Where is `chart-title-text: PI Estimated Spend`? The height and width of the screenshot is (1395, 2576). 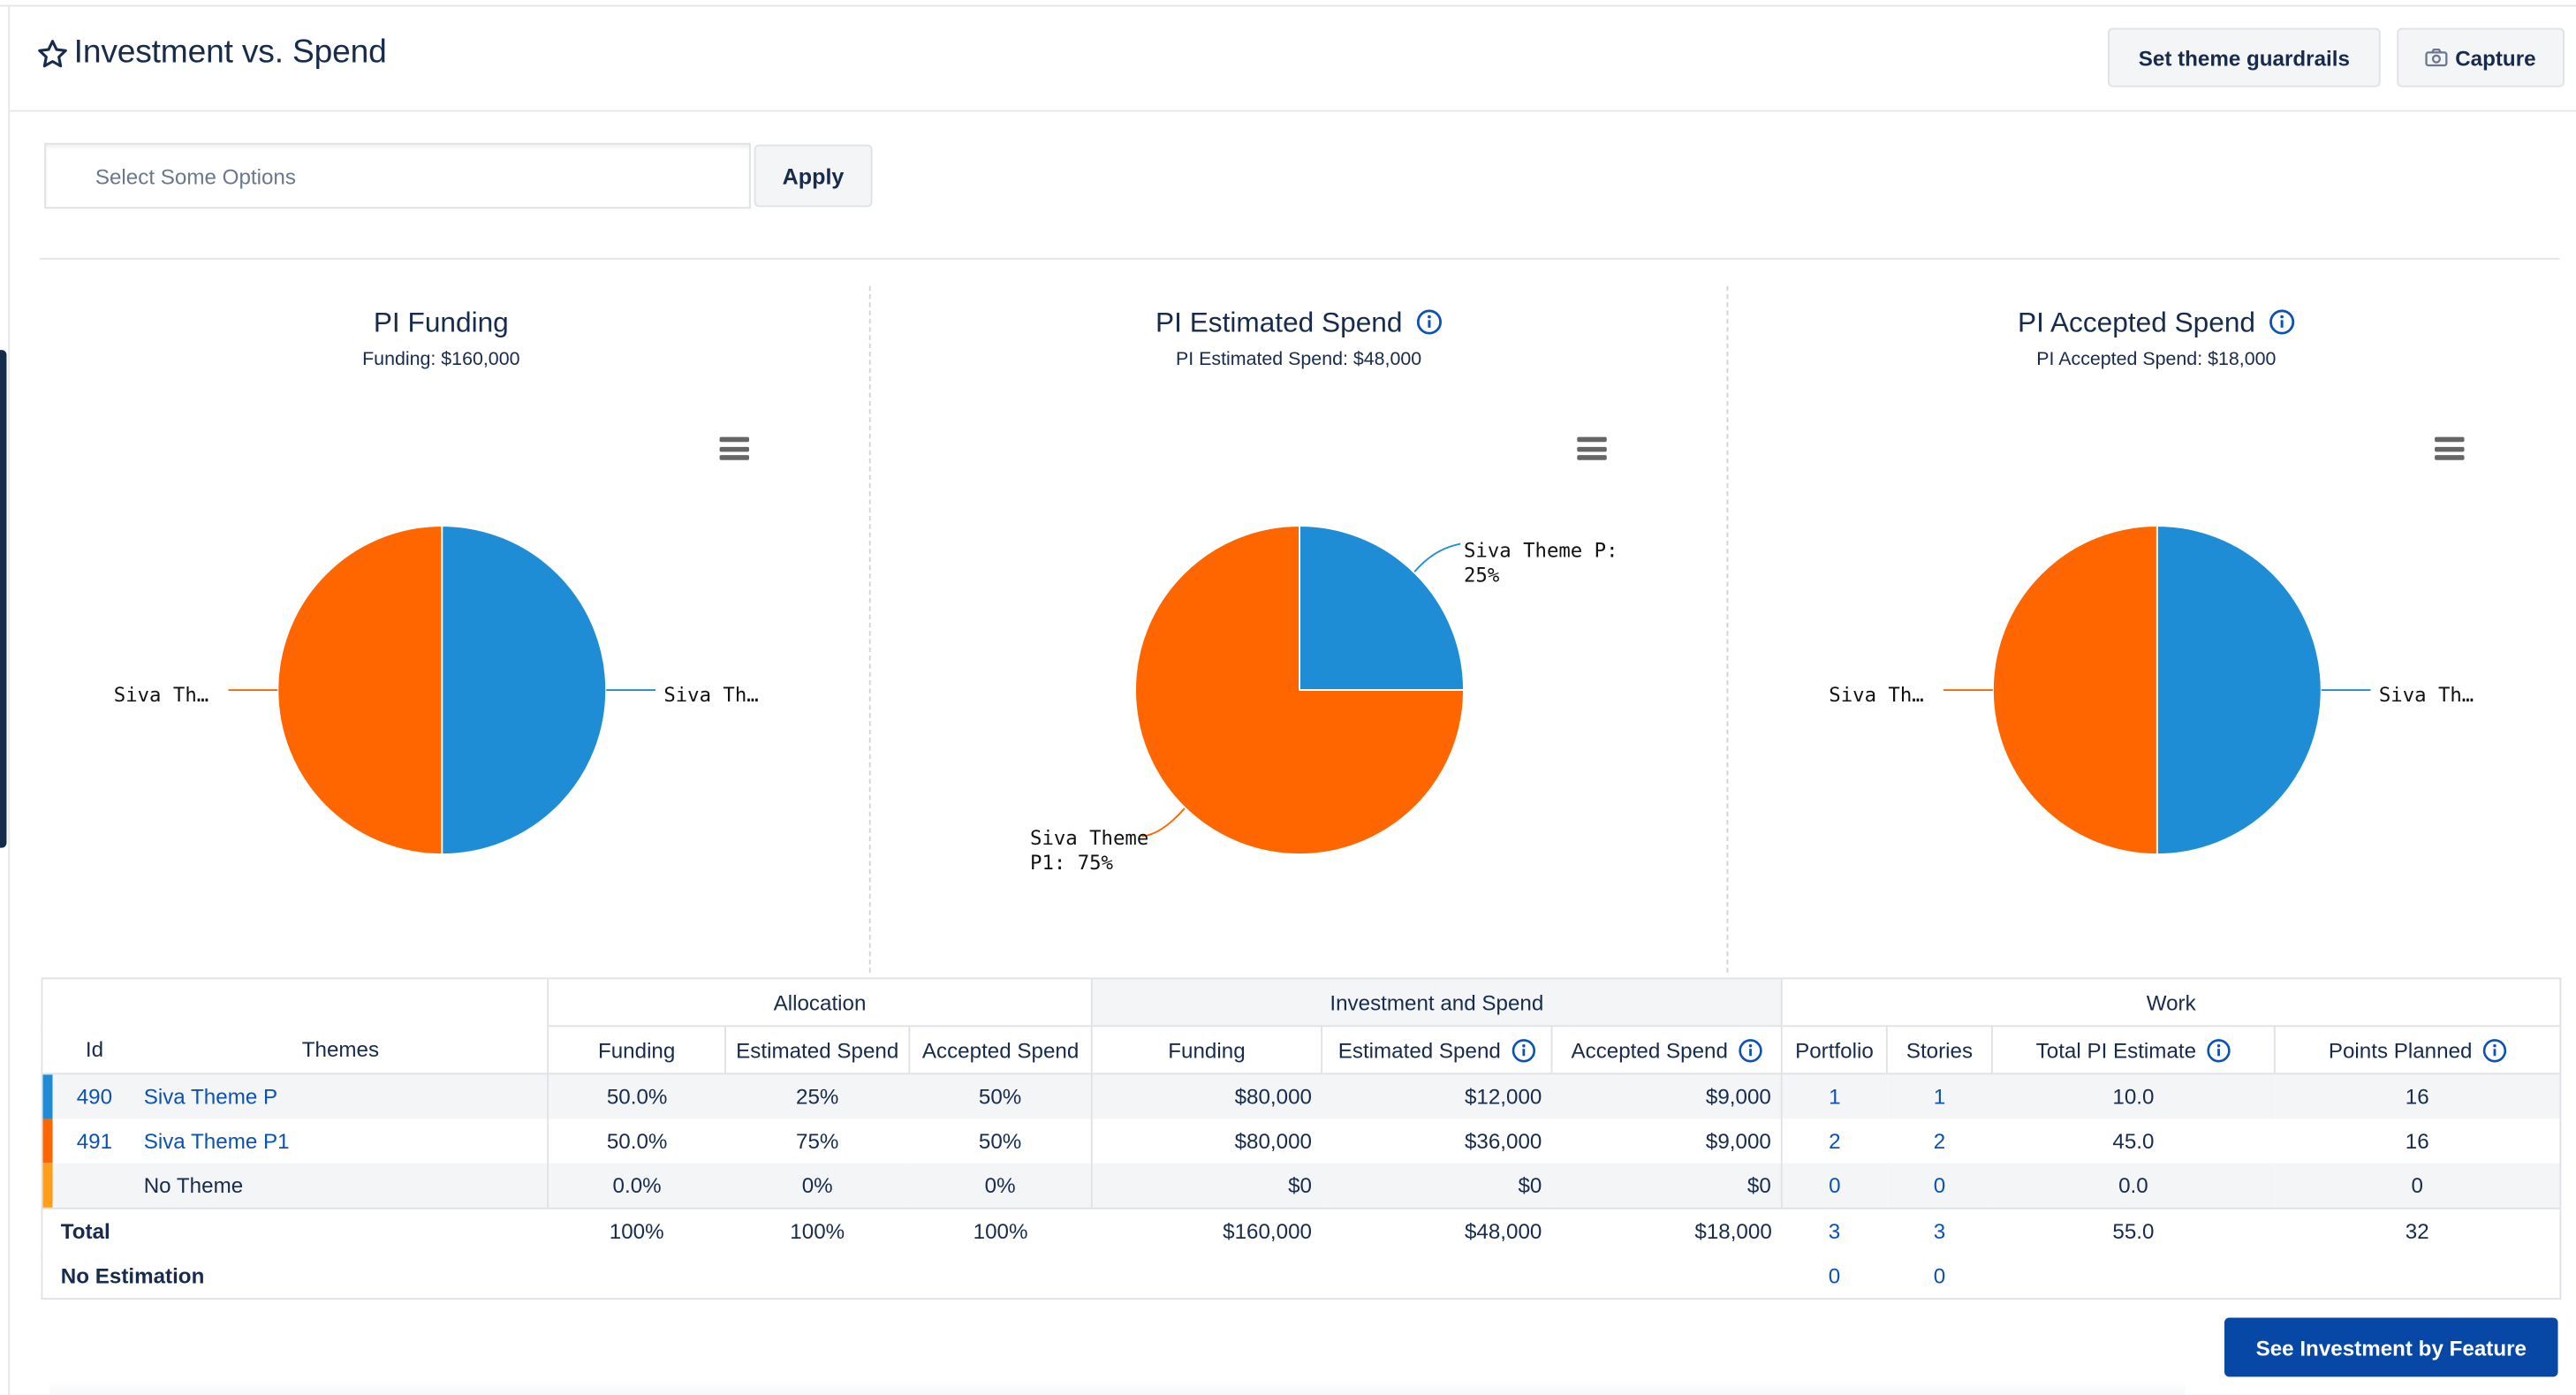
chart-title-text: PI Estimated Spend is located at coordinates (1279, 323).